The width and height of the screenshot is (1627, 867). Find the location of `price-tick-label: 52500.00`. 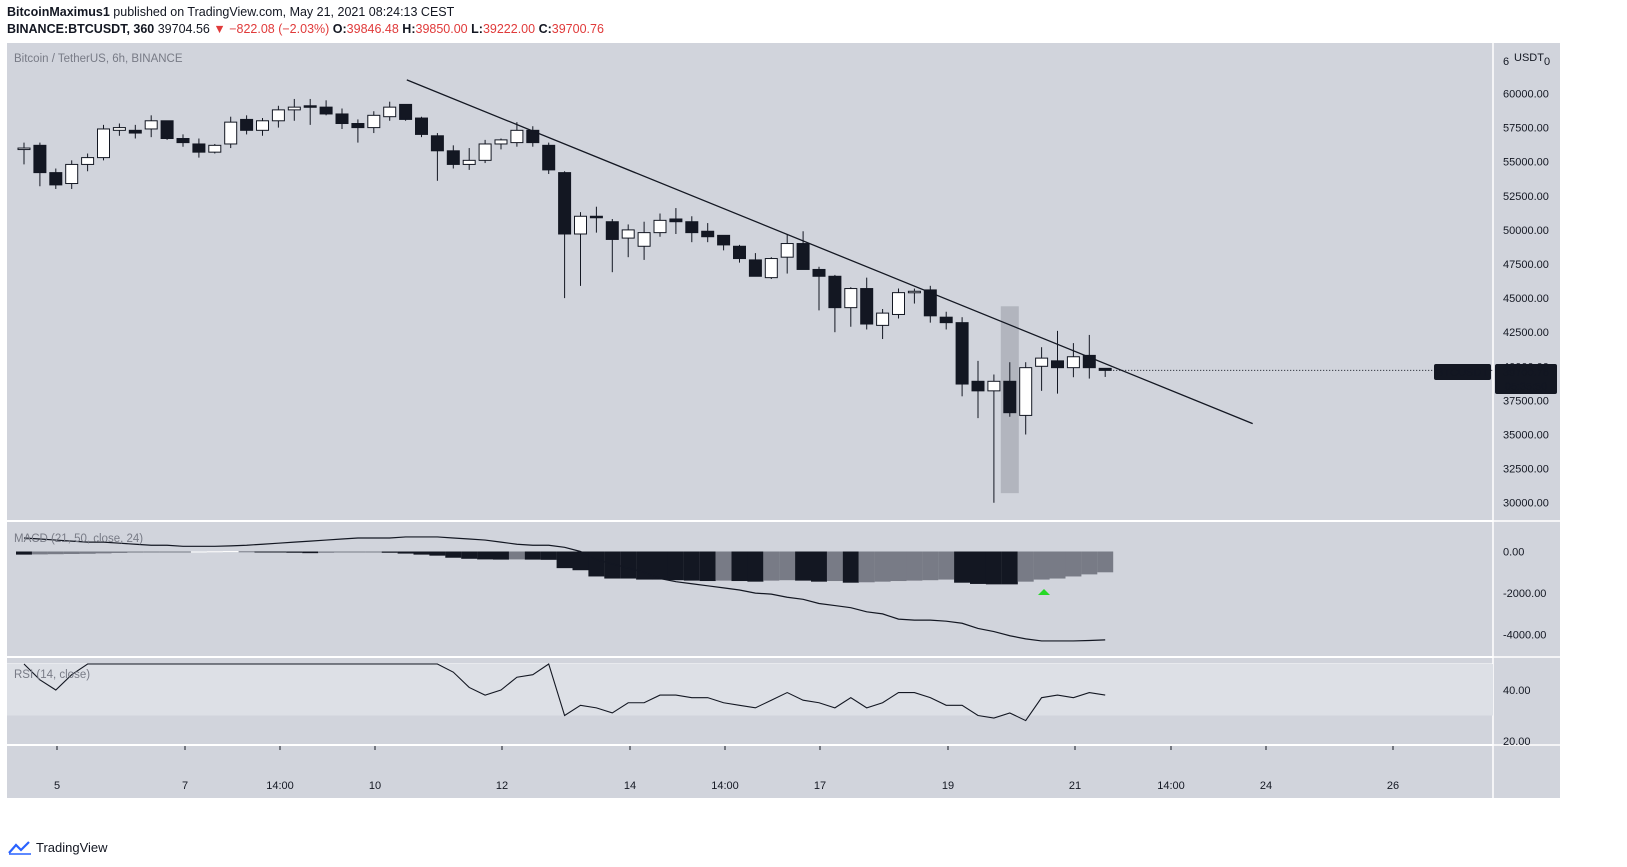

price-tick-label: 52500.00 is located at coordinates (1526, 197).